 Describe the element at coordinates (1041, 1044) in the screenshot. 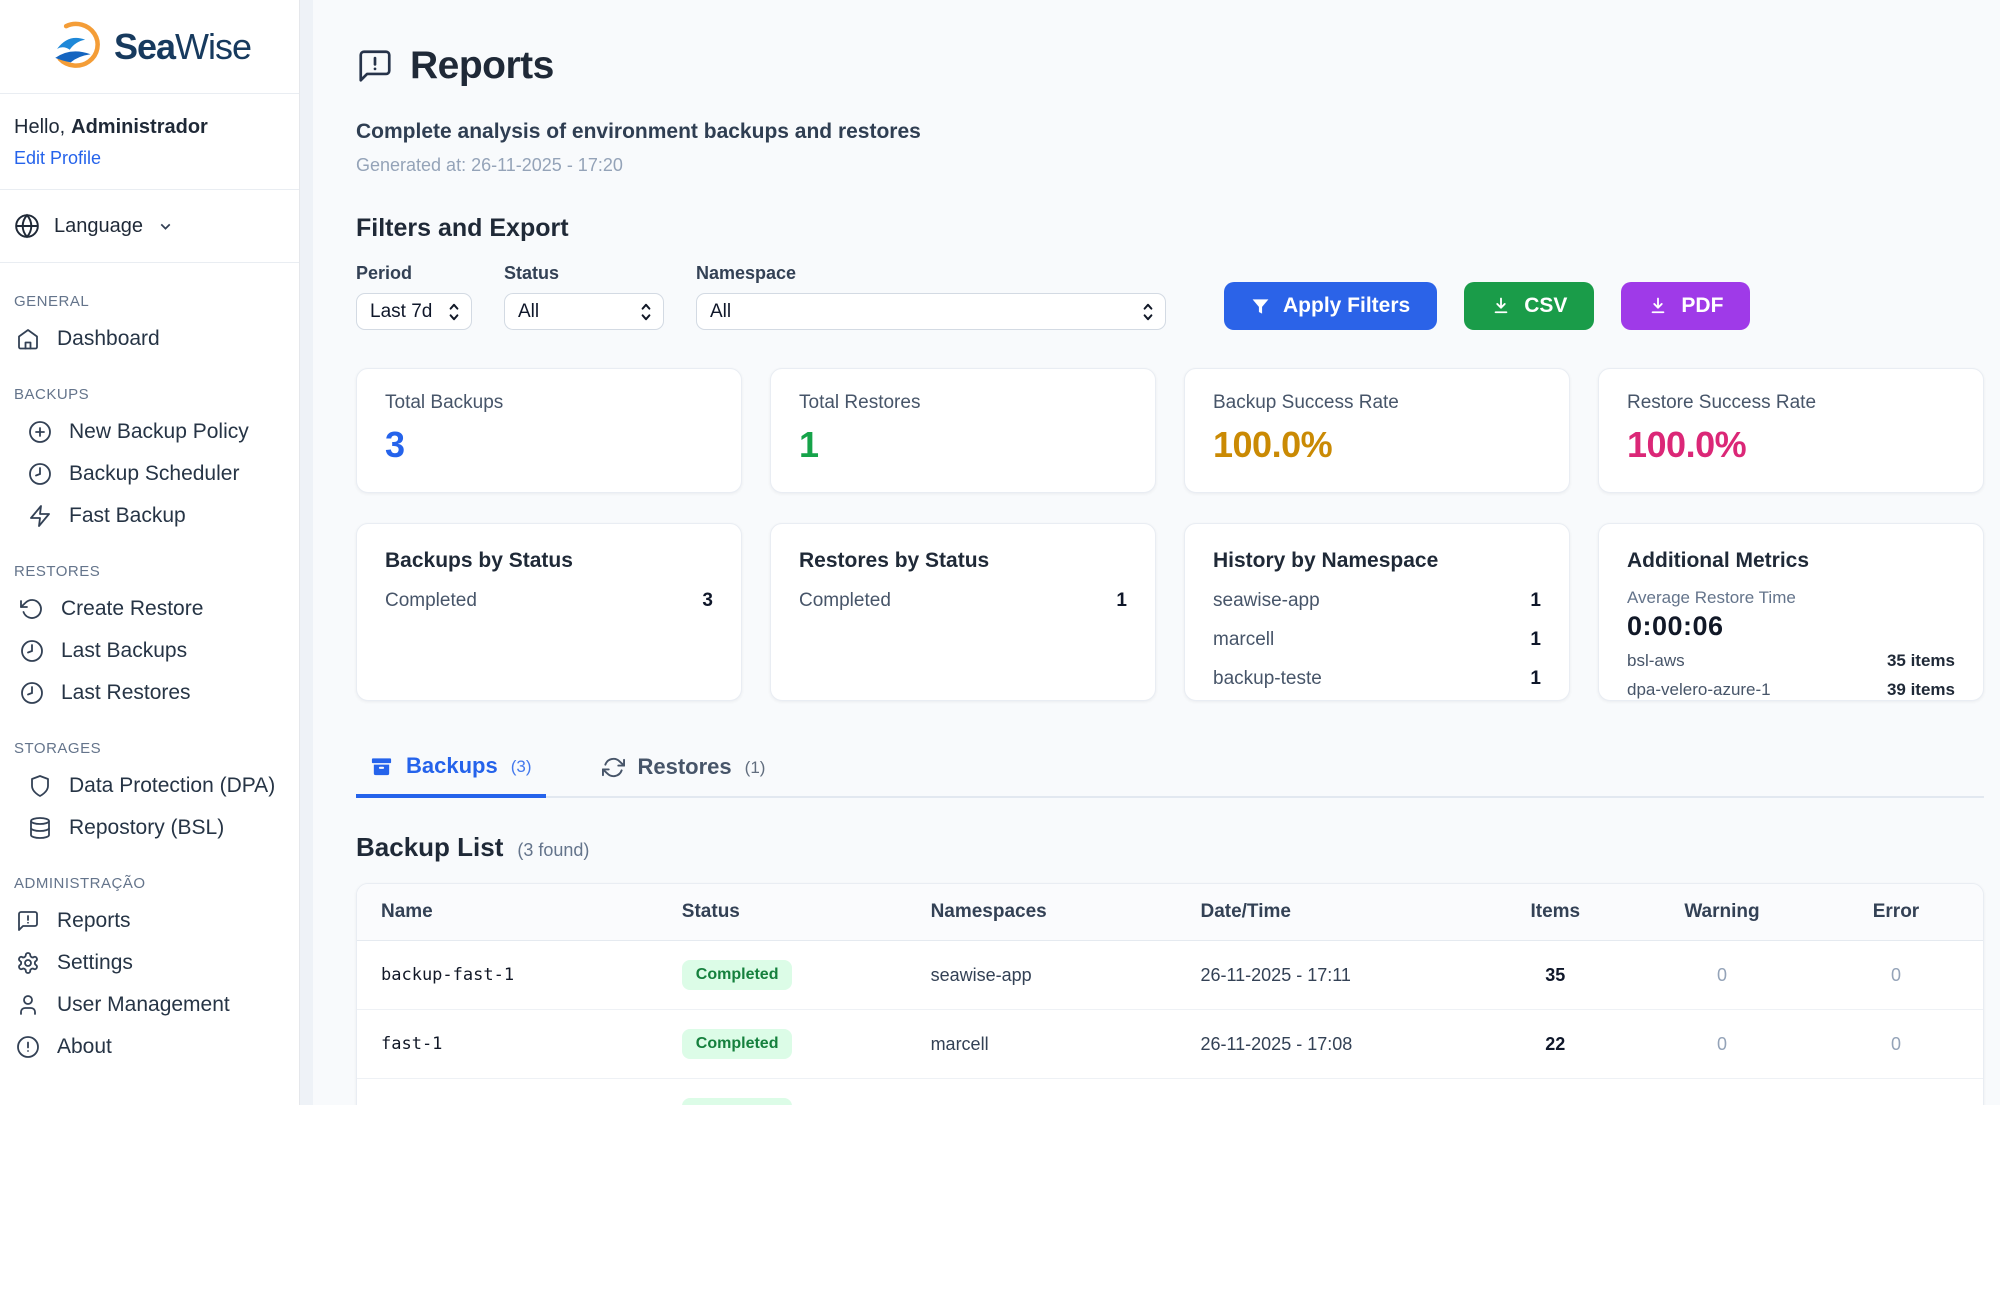

I see `backup-namespaces: marcell` at that location.